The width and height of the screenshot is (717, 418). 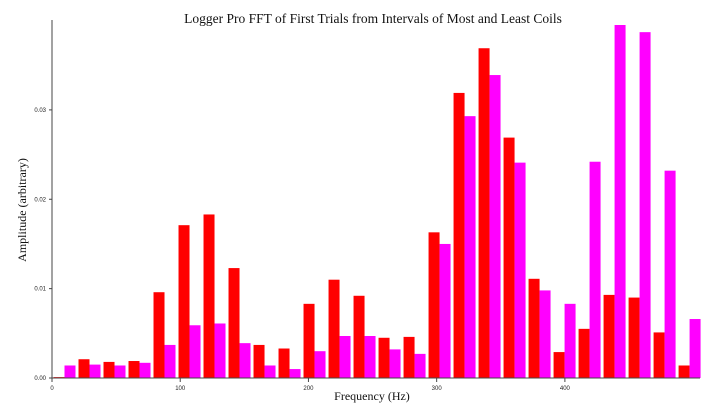 What do you see at coordinates (40, 379) in the screenshot?
I see `y-tick-label-0: 0.00` at bounding box center [40, 379].